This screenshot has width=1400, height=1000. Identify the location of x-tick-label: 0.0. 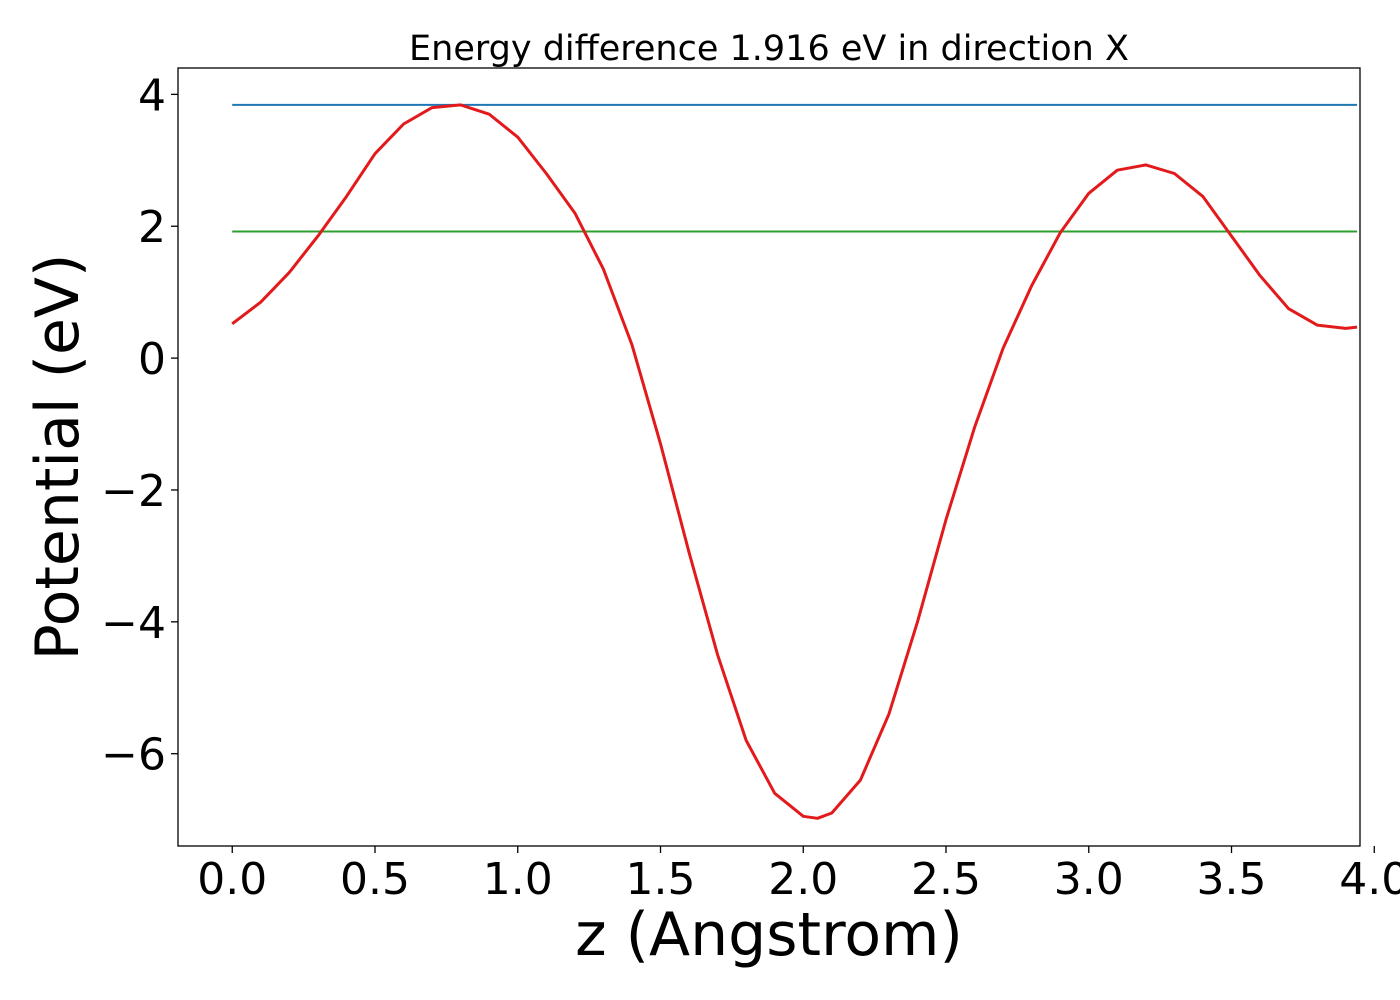
(232, 879).